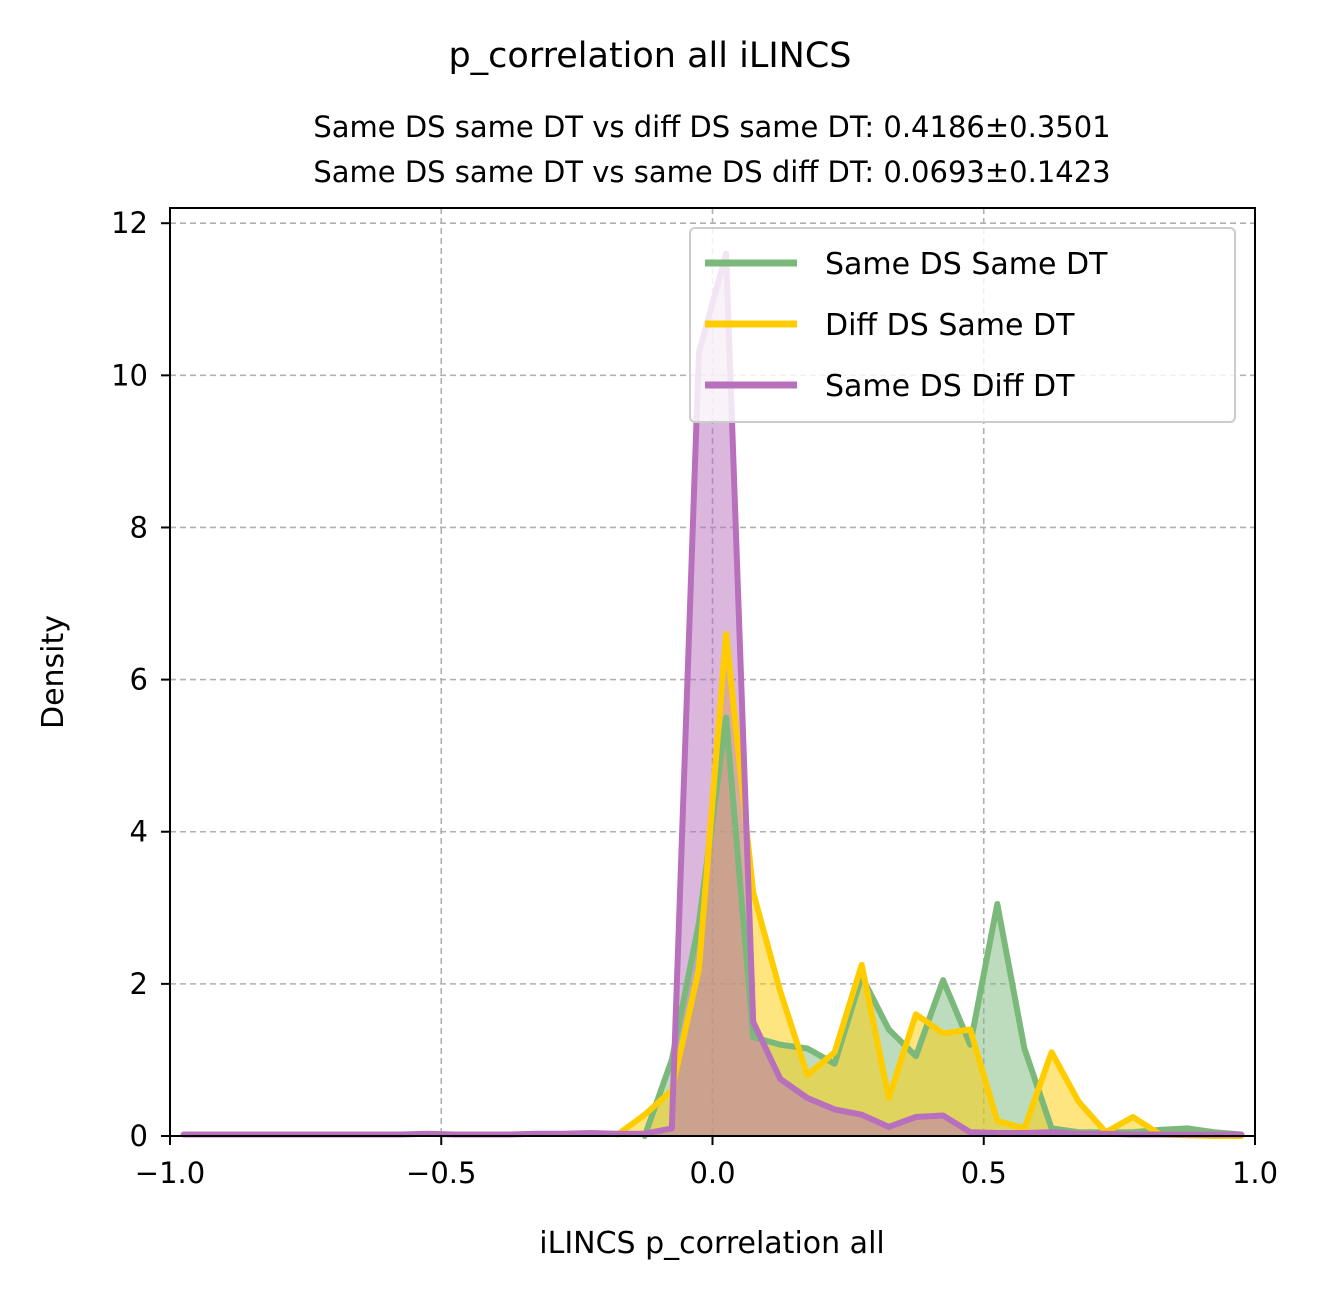 The width and height of the screenshot is (1317, 1294). I want to click on legend-box, so click(962, 325).